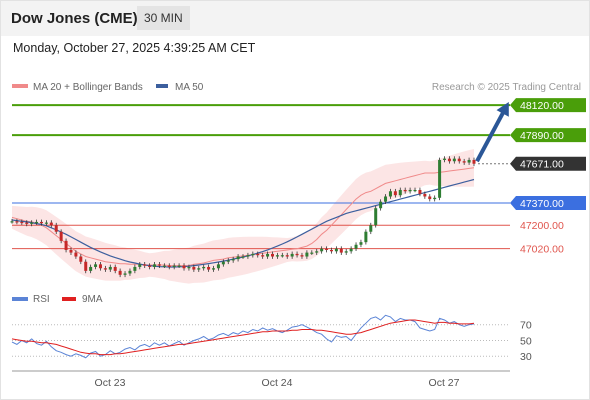  What do you see at coordinates (502, 109) in the screenshot?
I see `forecast-arrow-head` at bounding box center [502, 109].